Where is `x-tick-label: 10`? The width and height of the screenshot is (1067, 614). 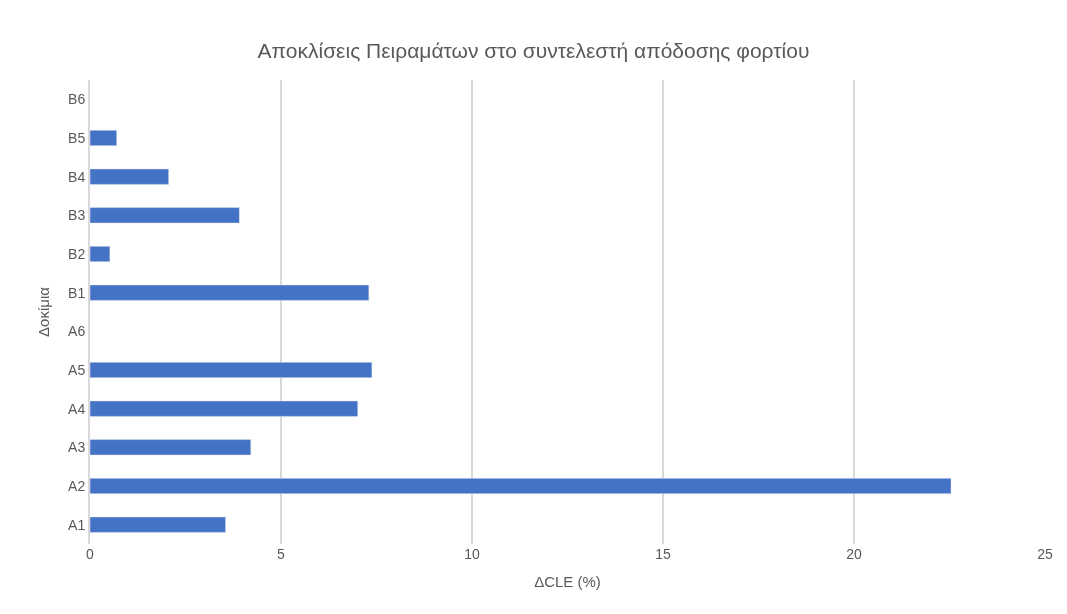 x-tick-label: 10 is located at coordinates (472, 554).